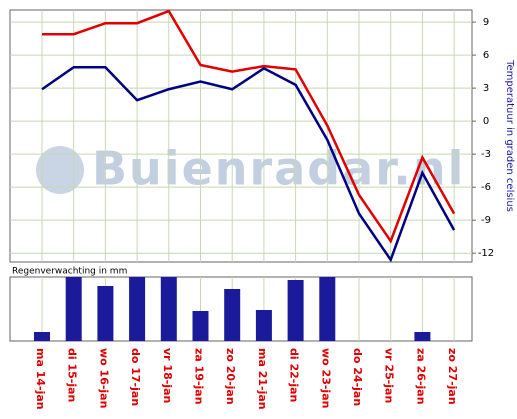 This screenshot has width=517, height=419. What do you see at coordinates (262, 379) in the screenshot?
I see `x-tick-label: ma 21-jan` at bounding box center [262, 379].